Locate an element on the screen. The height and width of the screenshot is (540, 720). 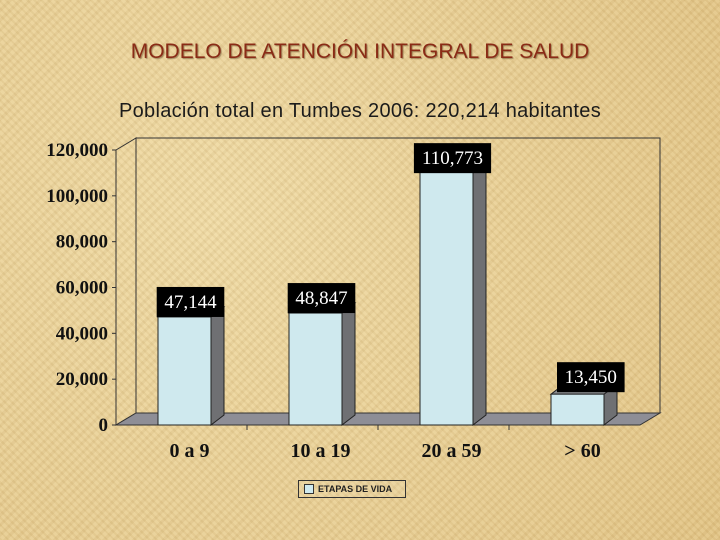
y-tick-label: 20,000 is located at coordinates (82, 379).